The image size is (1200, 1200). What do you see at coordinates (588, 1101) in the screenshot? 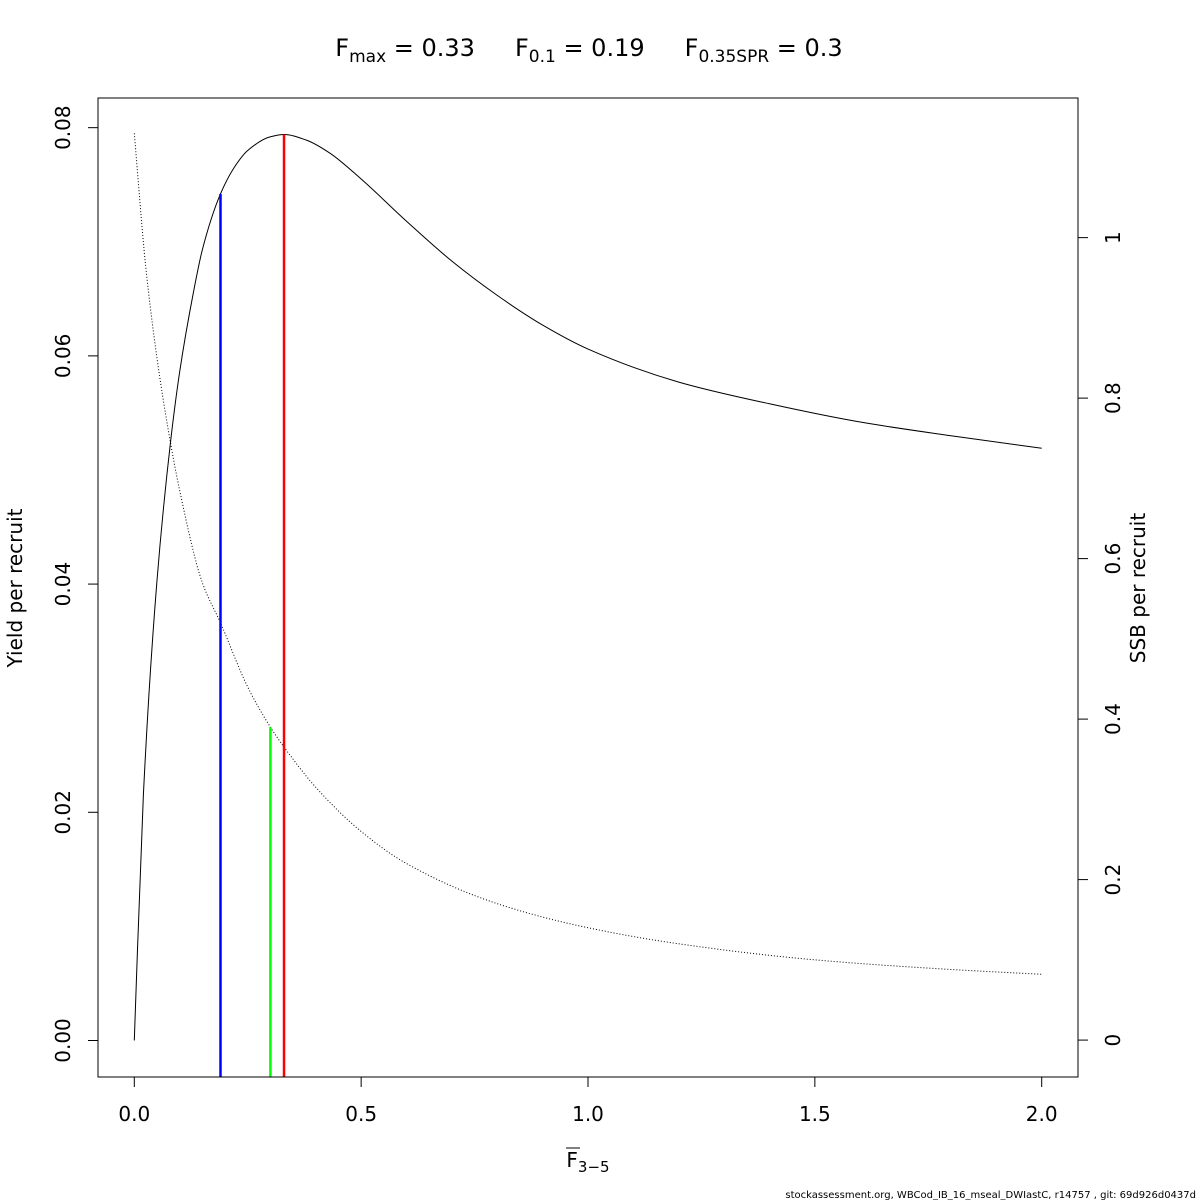
I see `x-axis: 0.0 0.5 1.0 1.5 2.0` at bounding box center [588, 1101].